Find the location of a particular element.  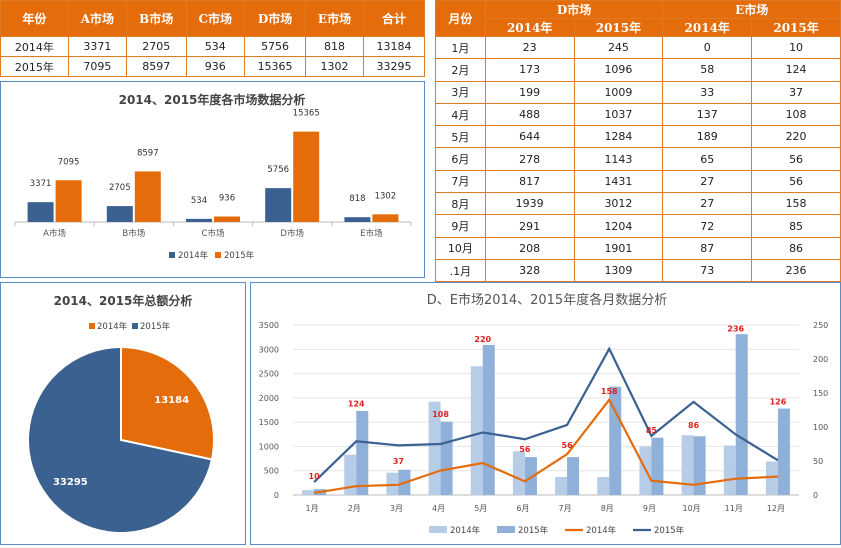

sub-header: 2015年 is located at coordinates (618, 27).